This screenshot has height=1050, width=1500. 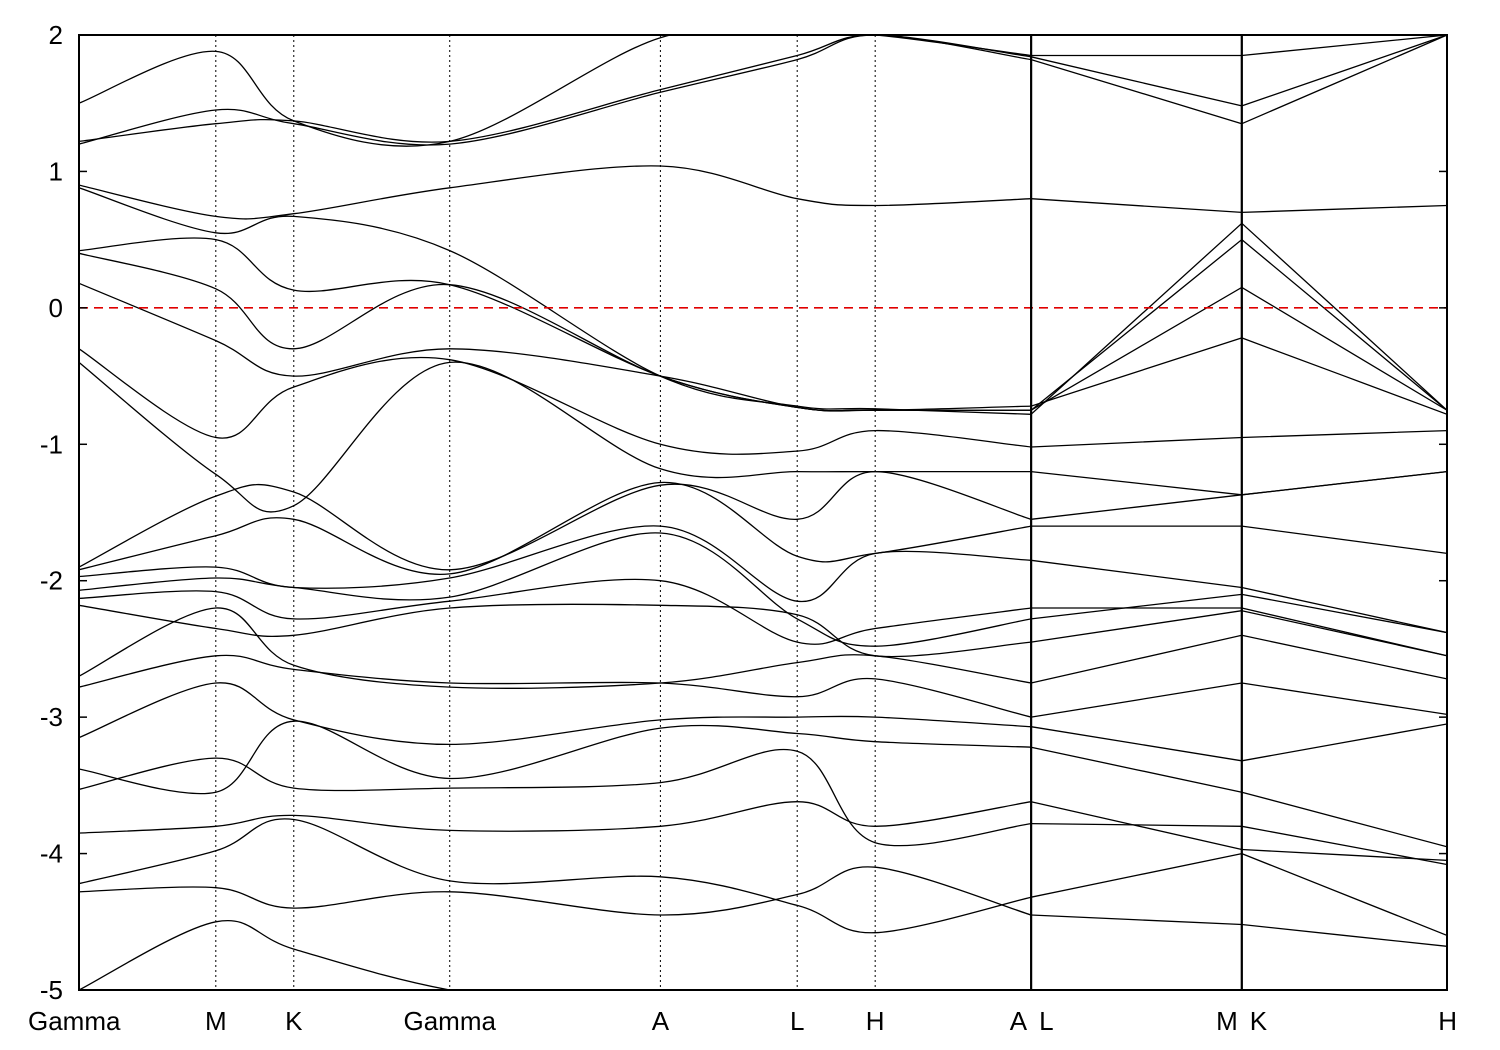 What do you see at coordinates (1447, 1021) in the screenshot?
I see `x-tick-label-11: H` at bounding box center [1447, 1021].